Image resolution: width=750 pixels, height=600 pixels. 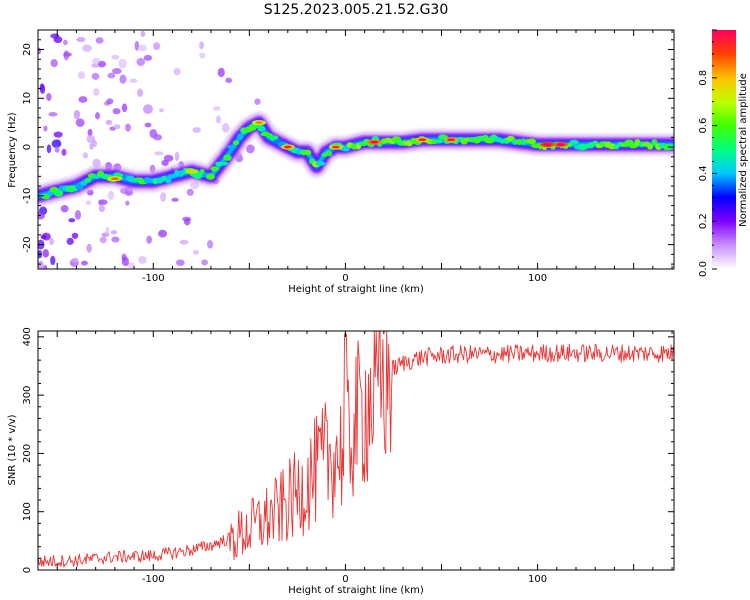 What do you see at coordinates (27, 98) in the screenshot?
I see `spectrogram-y-tick-label: 10` at bounding box center [27, 98].